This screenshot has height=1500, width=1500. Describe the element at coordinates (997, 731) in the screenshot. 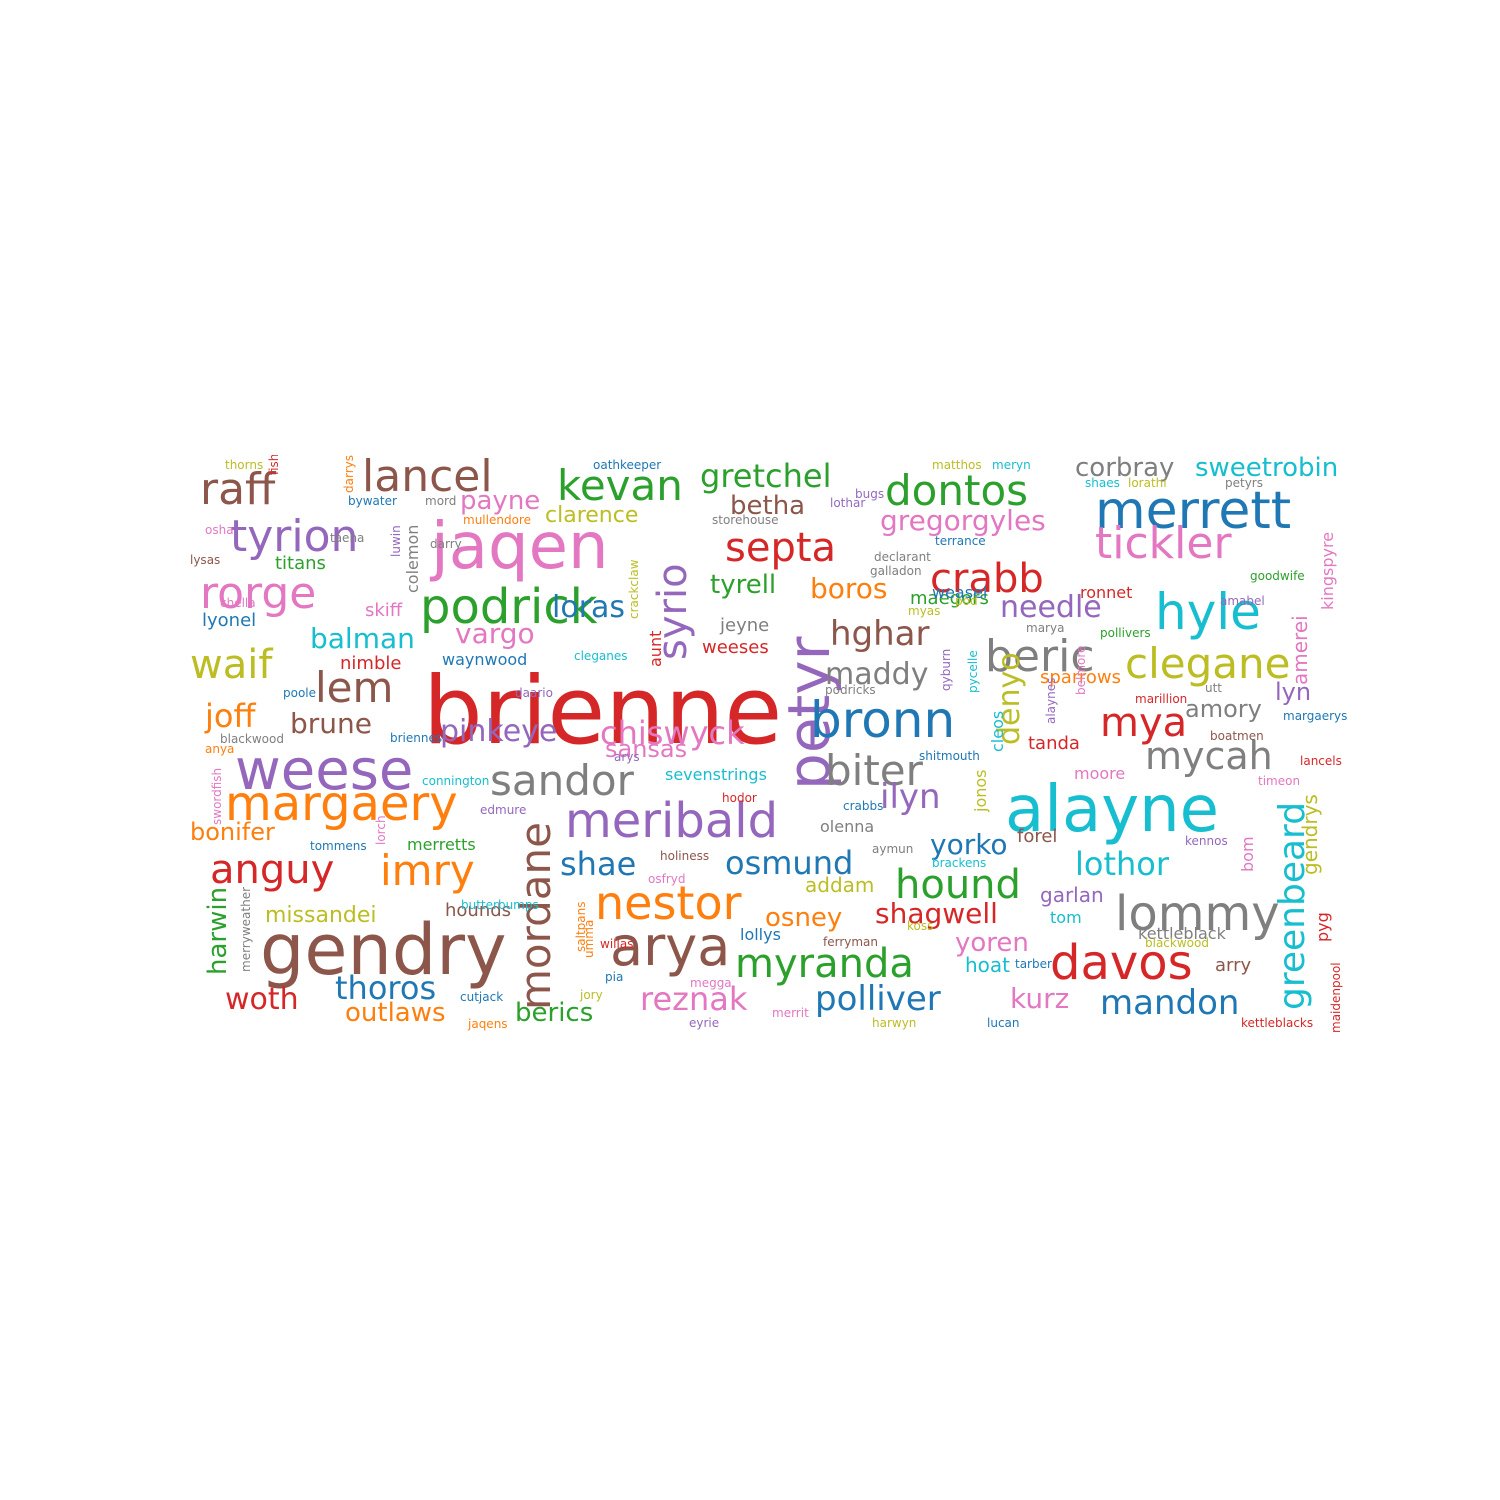

I see `cloud-word: cleos` at that location.